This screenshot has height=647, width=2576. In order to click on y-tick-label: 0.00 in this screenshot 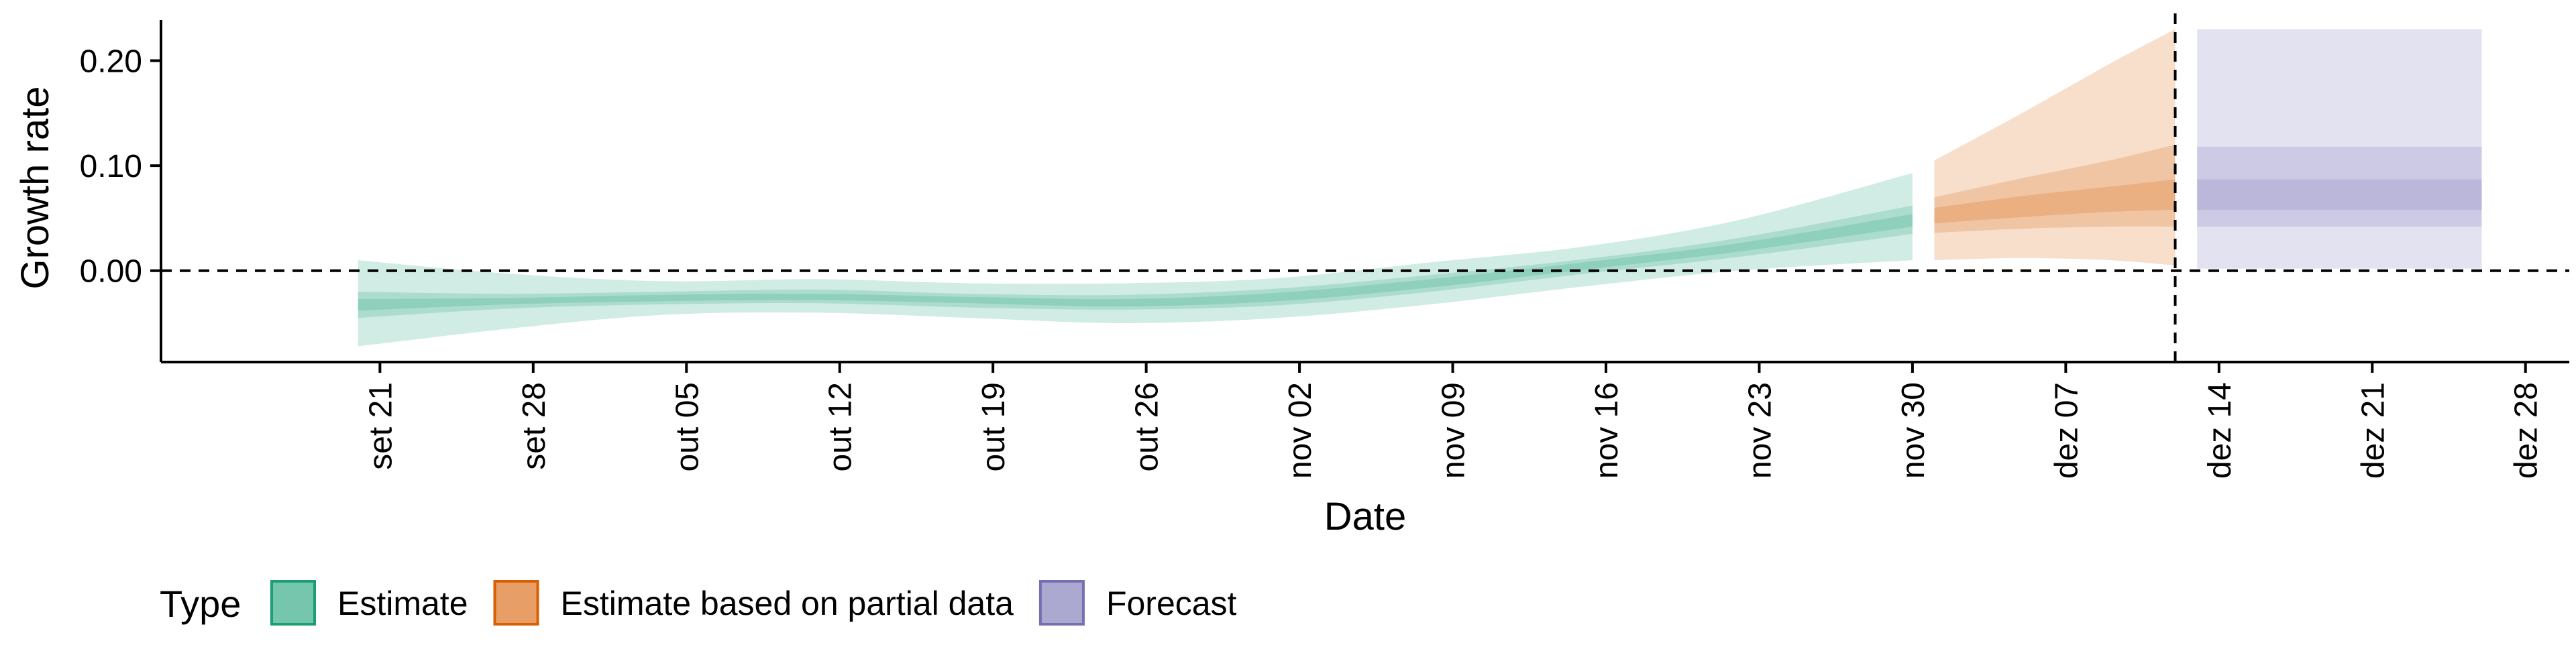, I will do `click(111, 272)`.